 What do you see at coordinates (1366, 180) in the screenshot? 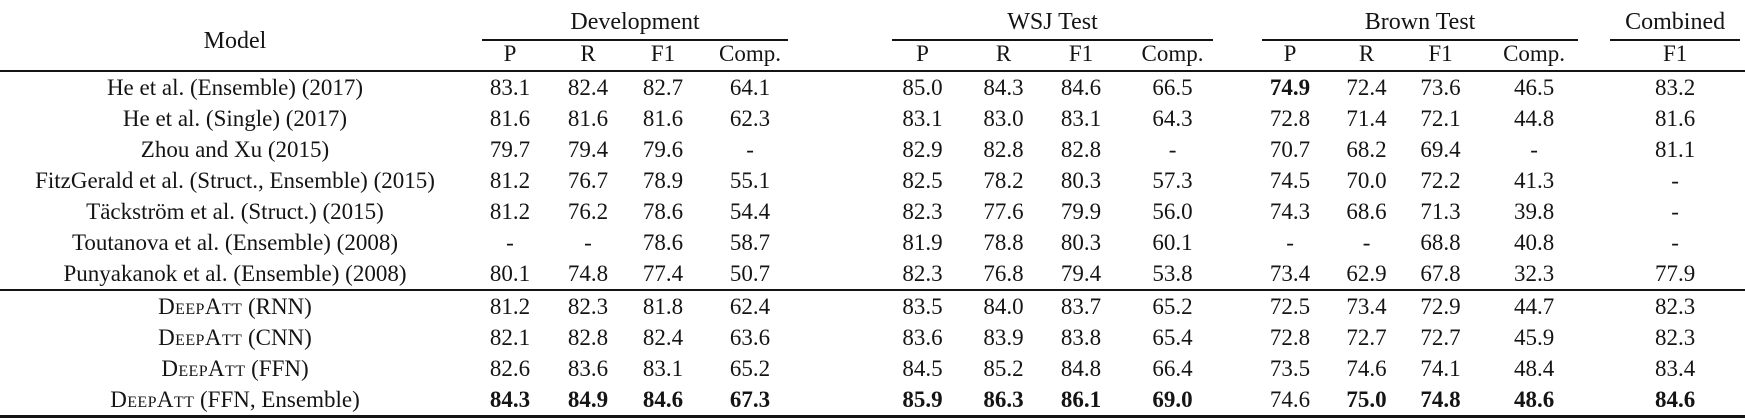
I see `metric-value: 70.0` at bounding box center [1366, 180].